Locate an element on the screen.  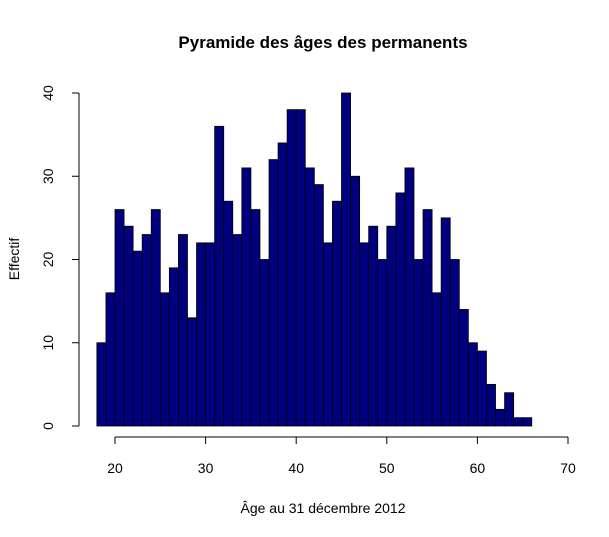
x-axis-label: Âge au 31 décembre 2012 is located at coordinates (322, 508).